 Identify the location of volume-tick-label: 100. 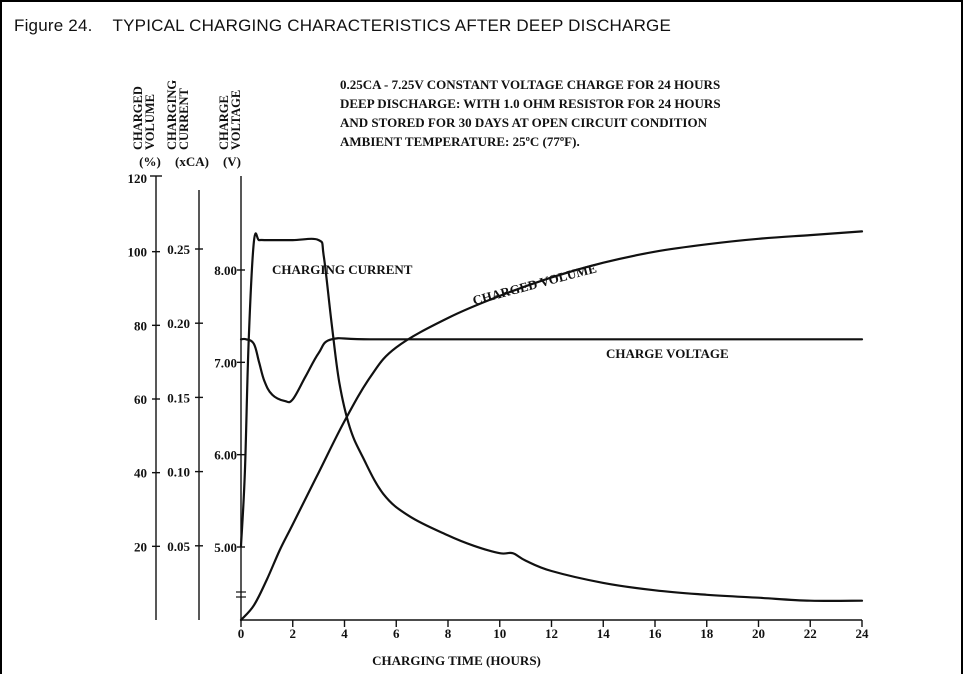
(138, 252).